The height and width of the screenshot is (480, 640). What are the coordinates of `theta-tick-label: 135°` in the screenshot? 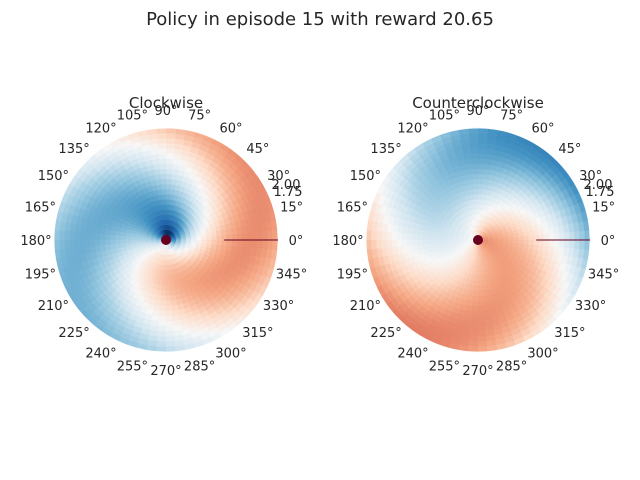 It's located at (385, 149).